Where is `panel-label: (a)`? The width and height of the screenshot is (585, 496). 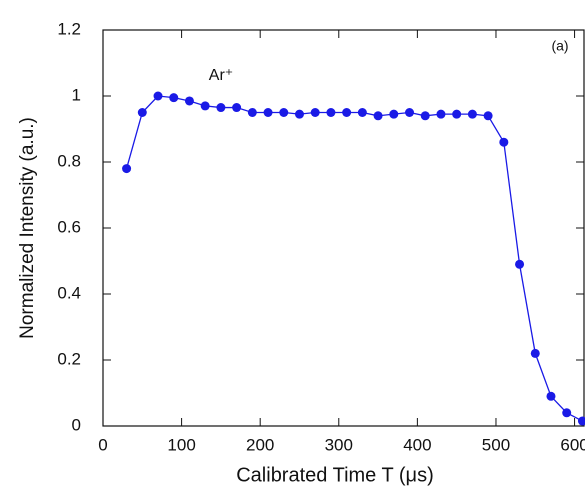
panel-label: (a) is located at coordinates (559, 46).